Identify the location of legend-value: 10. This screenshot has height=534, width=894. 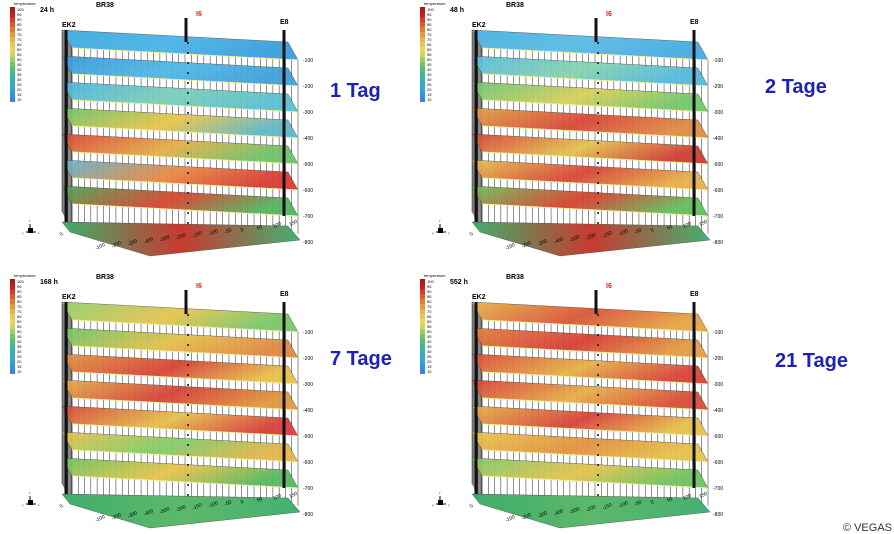
(429, 99).